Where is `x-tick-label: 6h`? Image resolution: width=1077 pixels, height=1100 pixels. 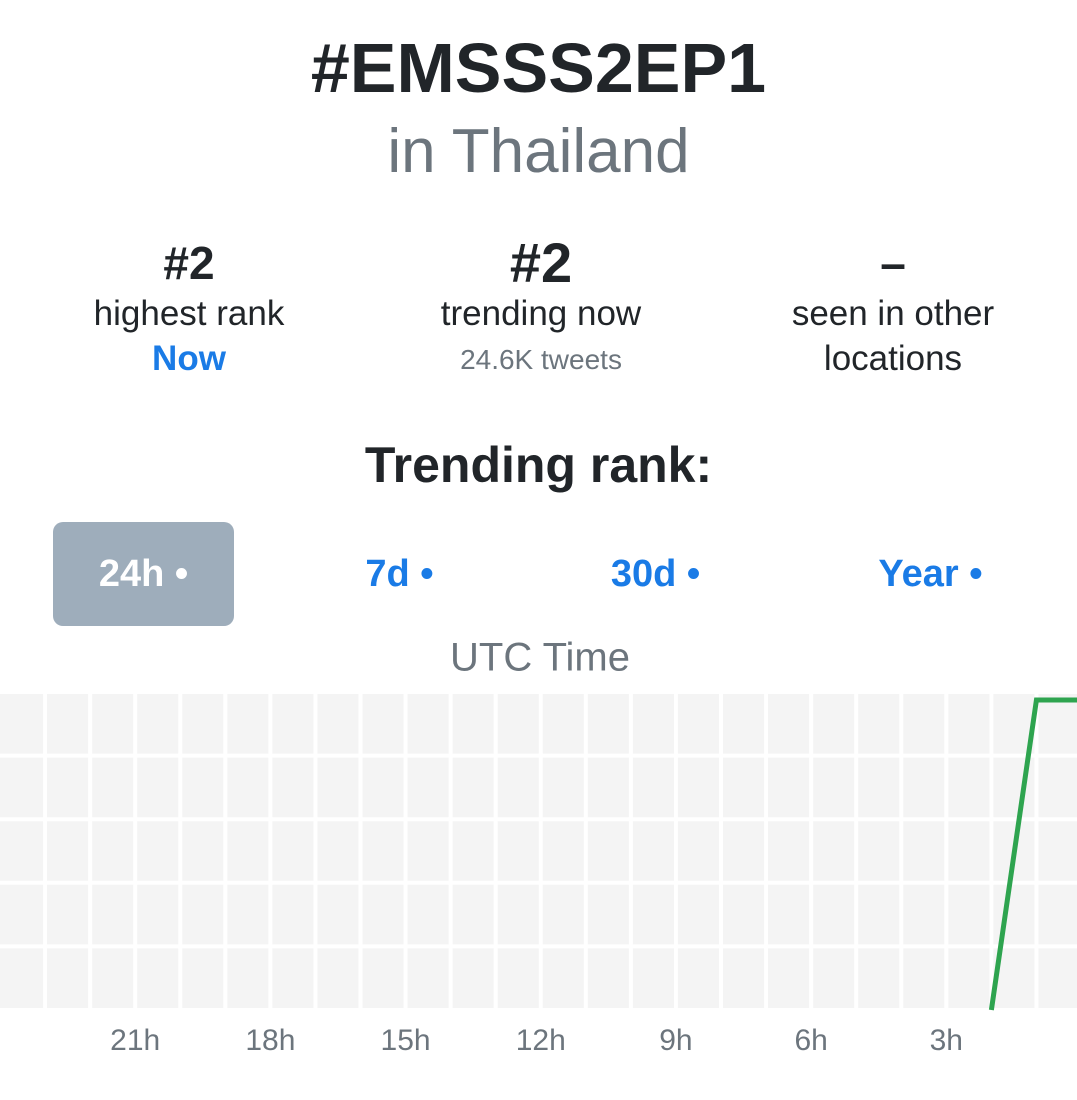
x-tick-label: 6h is located at coordinates (810, 1040).